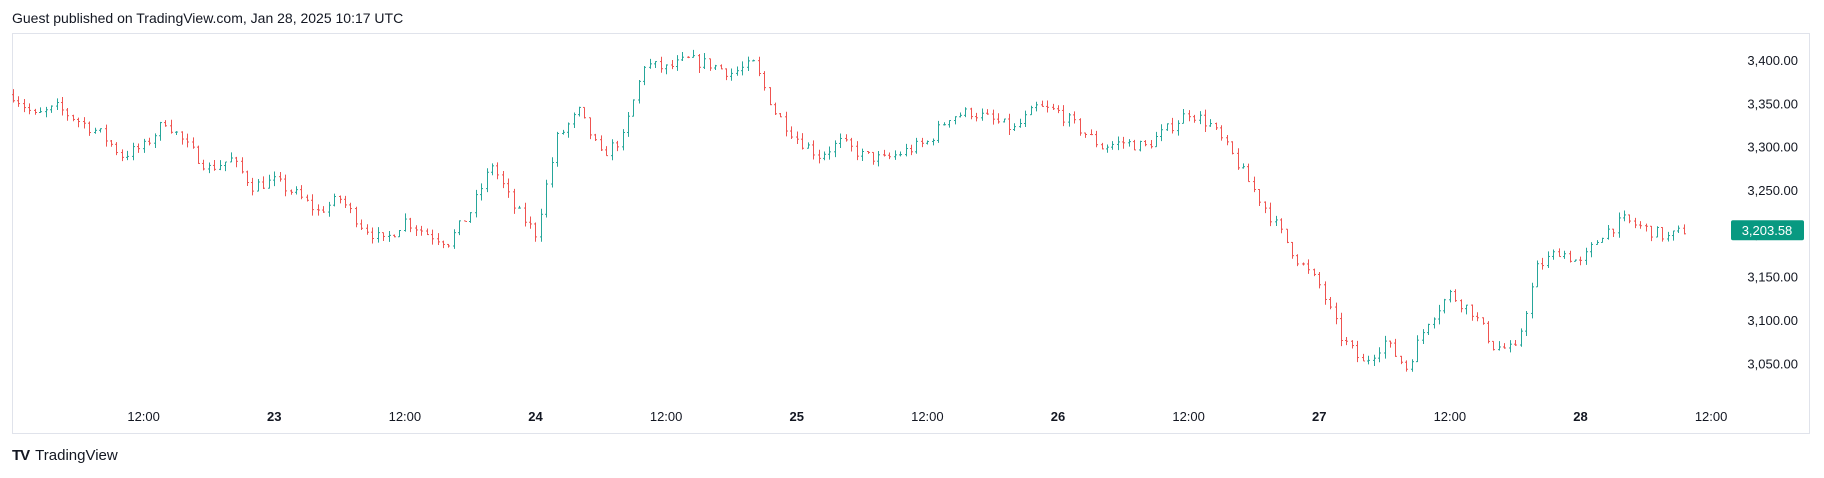 The height and width of the screenshot is (478, 1824). What do you see at coordinates (1772, 103) in the screenshot?
I see `y-tick-label: 3,350.00` at bounding box center [1772, 103].